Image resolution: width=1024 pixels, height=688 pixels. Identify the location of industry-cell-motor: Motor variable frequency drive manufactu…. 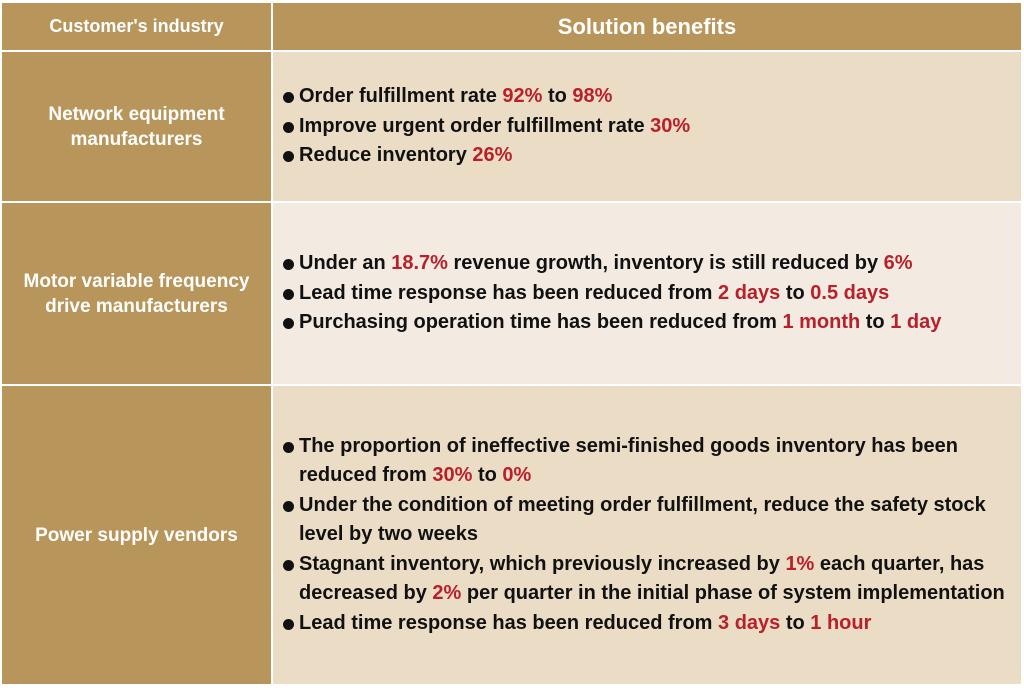
(136, 293).